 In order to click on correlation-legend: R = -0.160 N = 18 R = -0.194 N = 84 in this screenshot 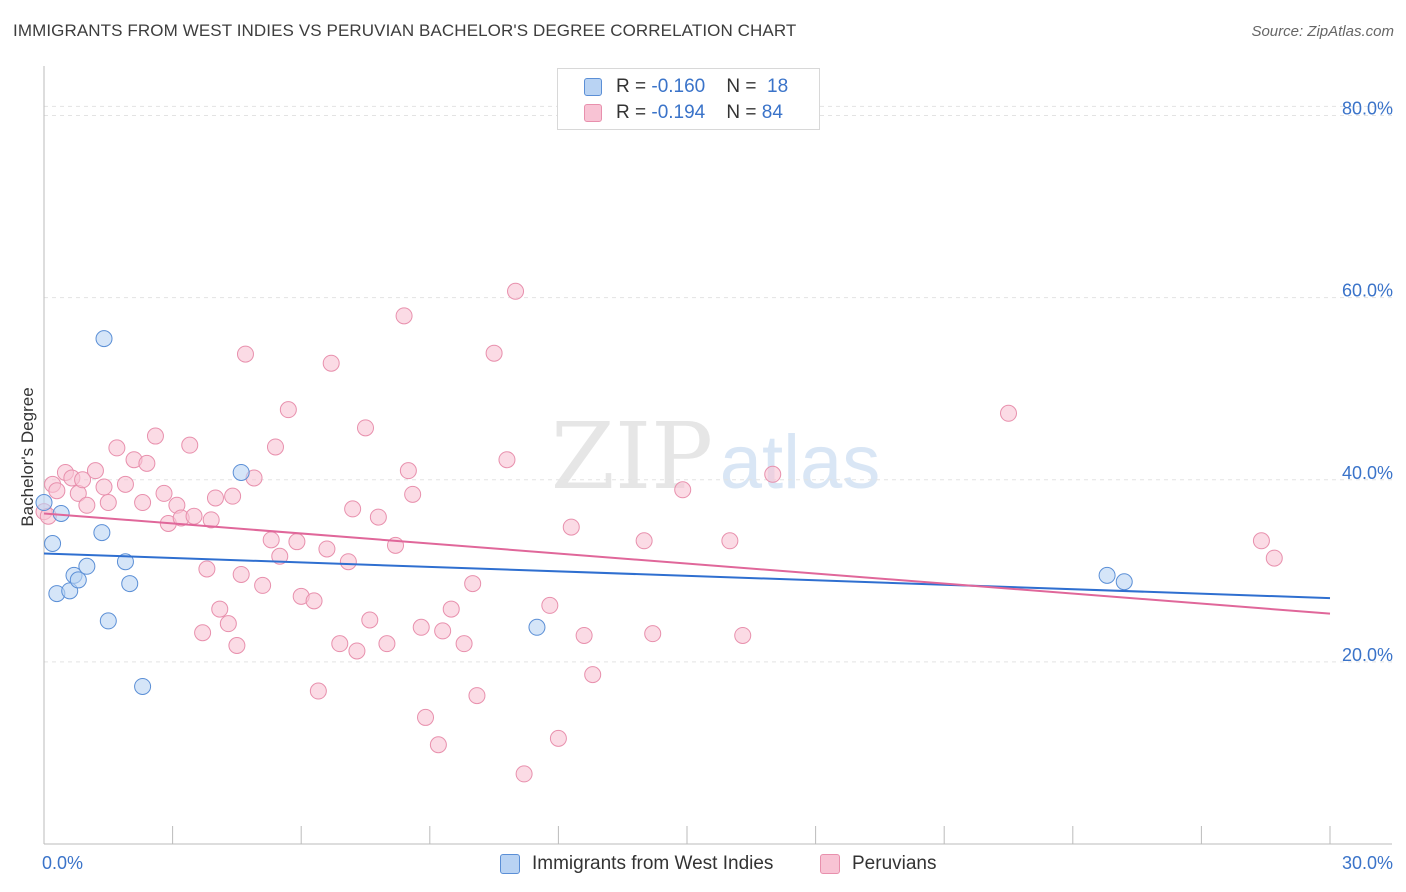, I will do `click(688, 99)`.